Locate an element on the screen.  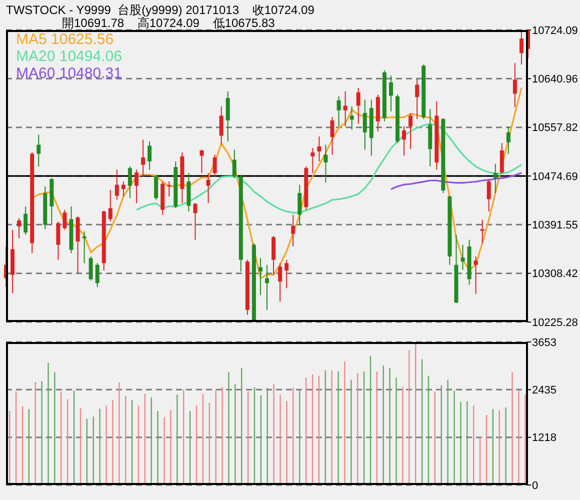
y-tick-label: 10225.28 is located at coordinates (555, 322).